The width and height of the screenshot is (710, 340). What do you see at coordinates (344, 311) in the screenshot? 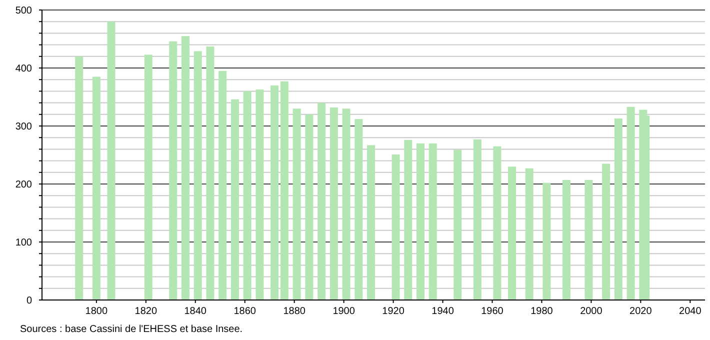
I see `x-tick-label: 1900` at bounding box center [344, 311].